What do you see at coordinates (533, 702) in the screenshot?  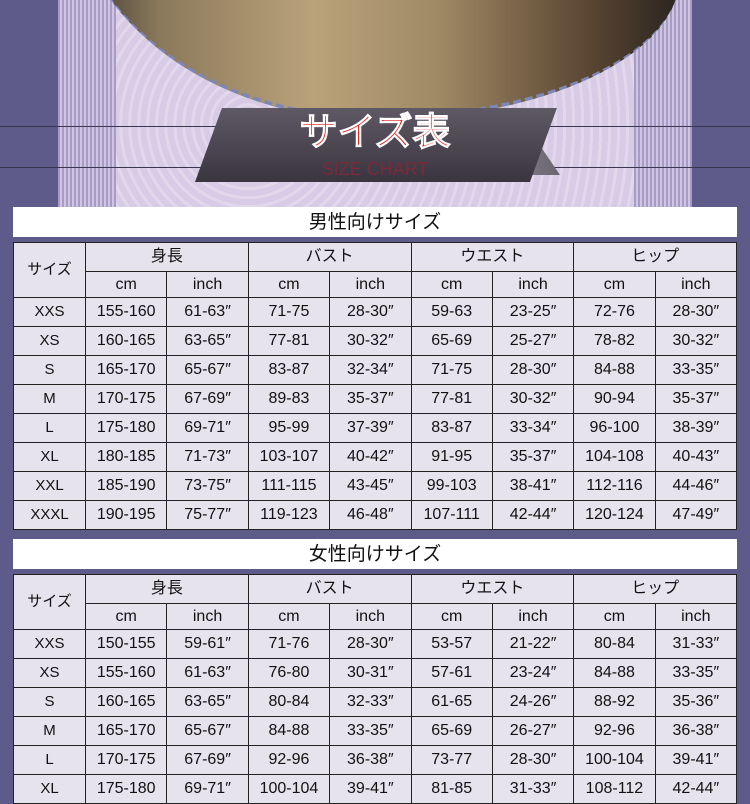 I see `measurement-cell: 24-26″` at bounding box center [533, 702].